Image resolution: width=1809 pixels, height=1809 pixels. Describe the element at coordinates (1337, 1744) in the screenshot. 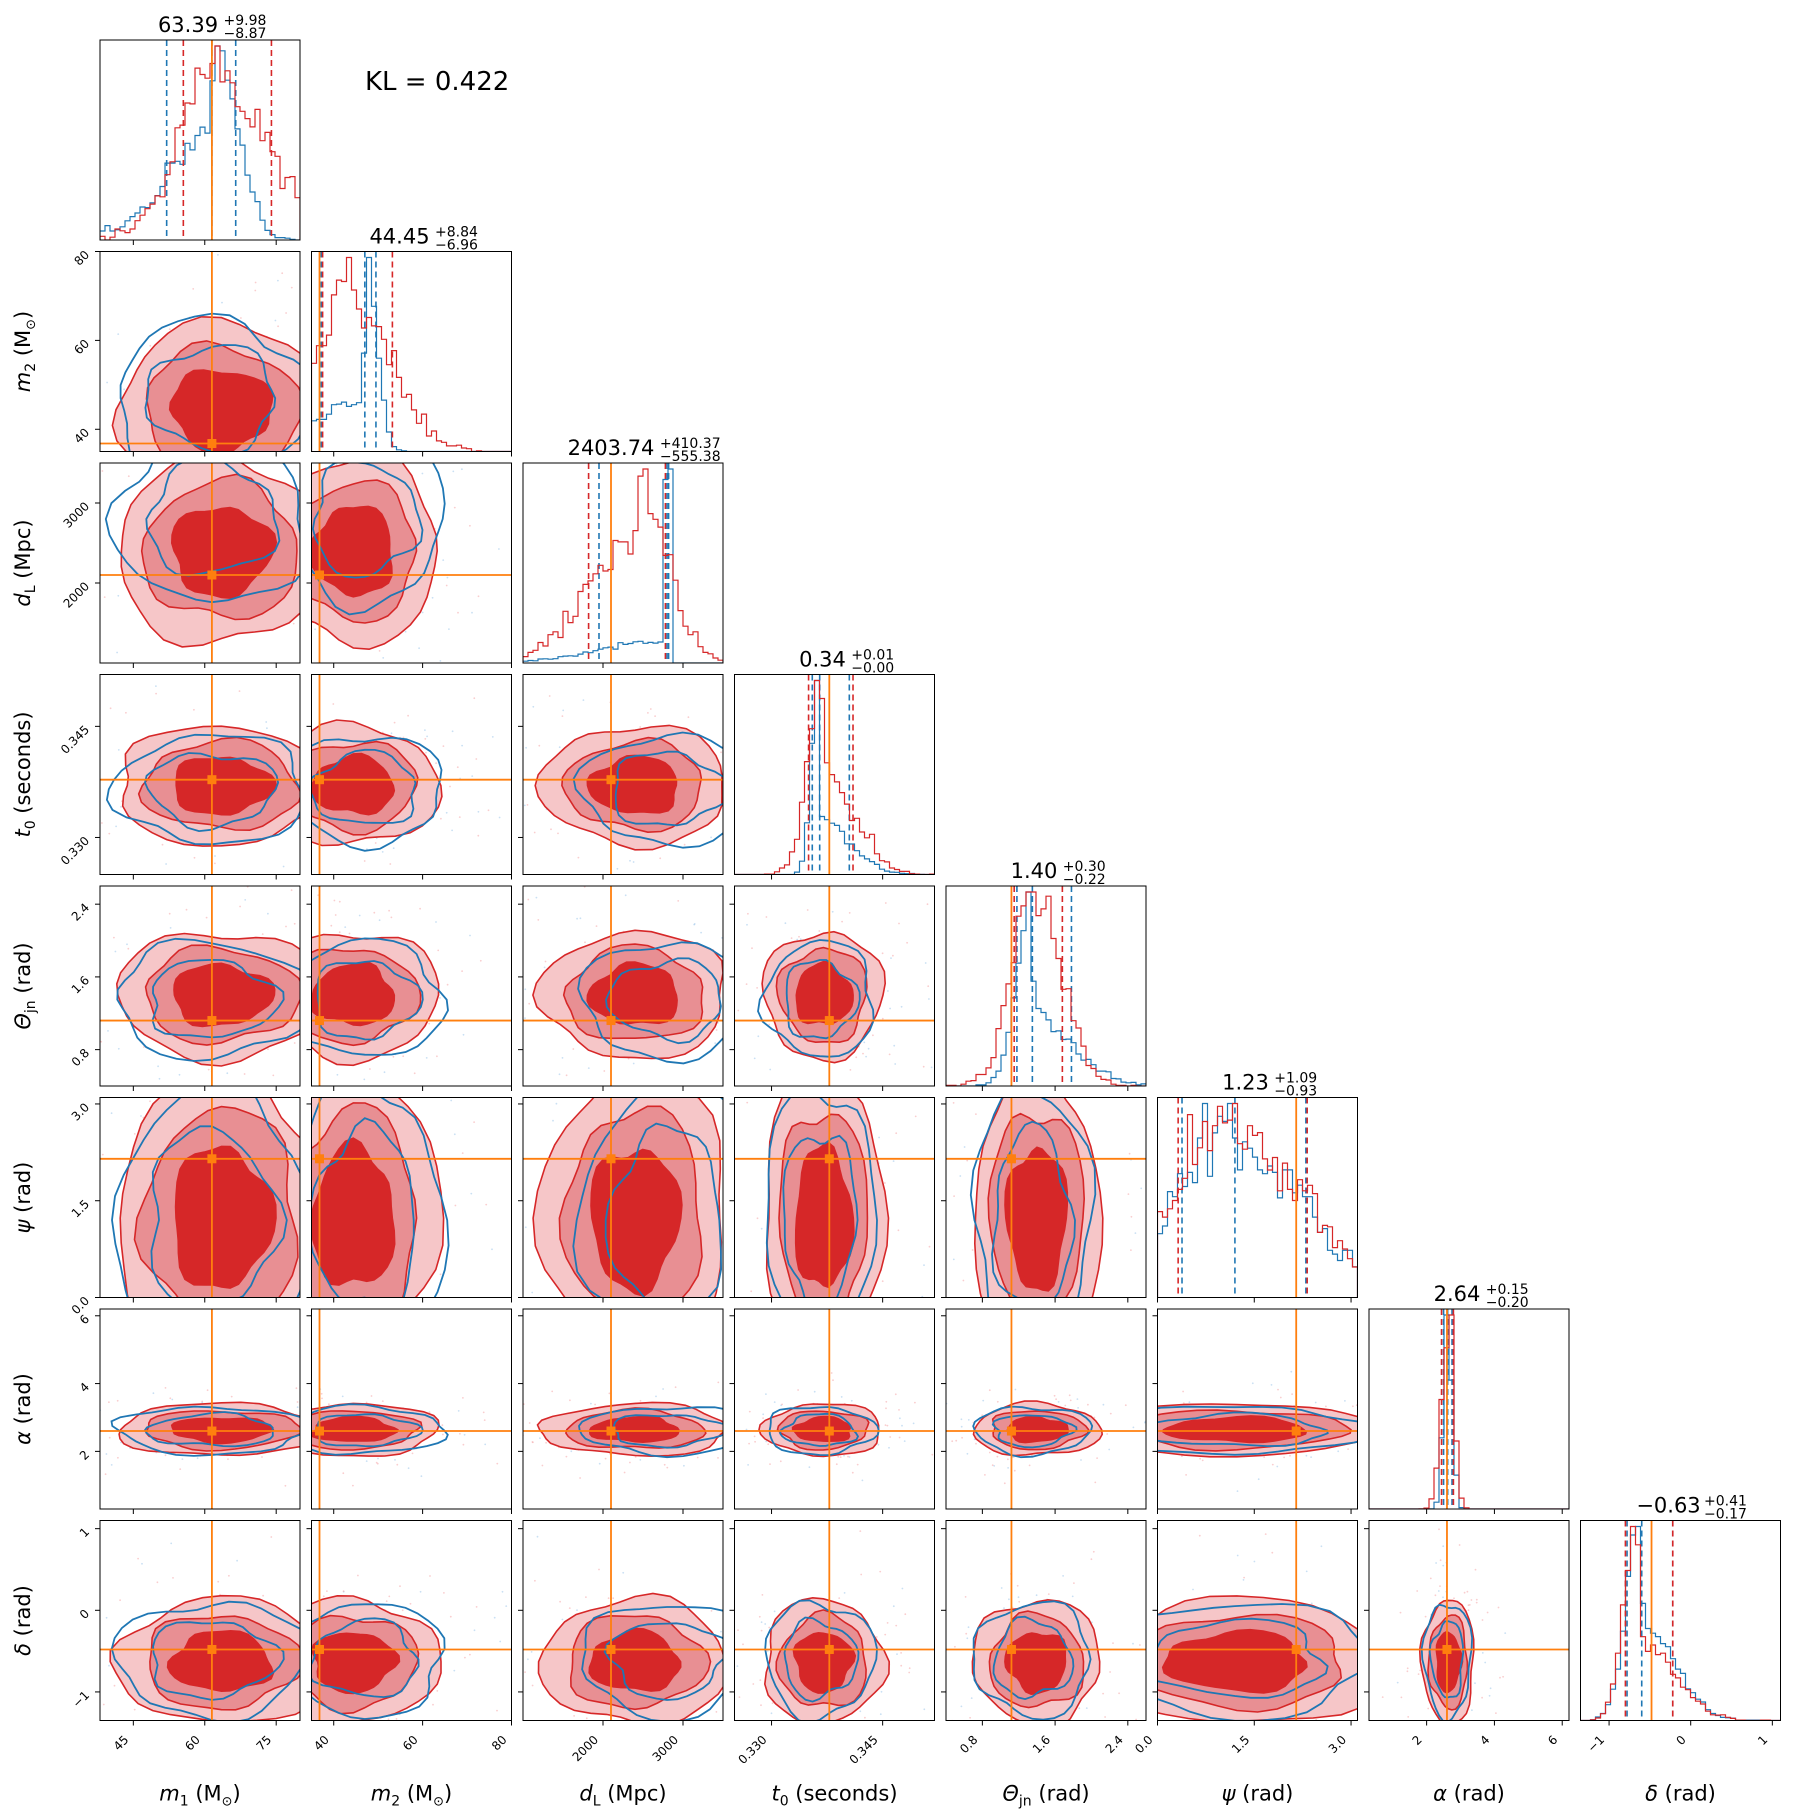

I see `x-tick-label: 3.0` at that location.